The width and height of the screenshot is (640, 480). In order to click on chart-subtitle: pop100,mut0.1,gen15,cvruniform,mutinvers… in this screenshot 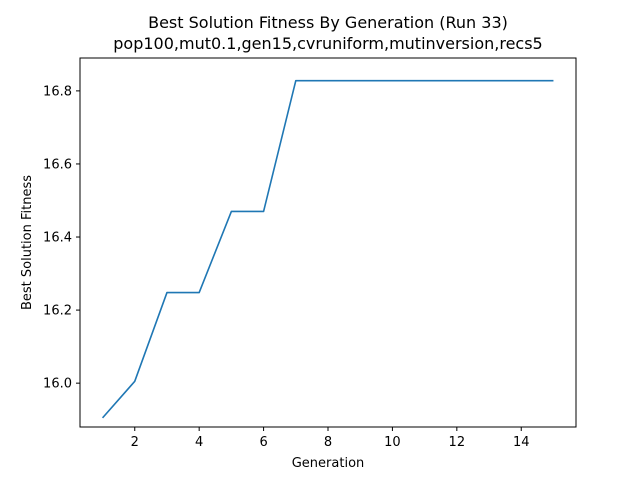, I will do `click(327, 43)`.